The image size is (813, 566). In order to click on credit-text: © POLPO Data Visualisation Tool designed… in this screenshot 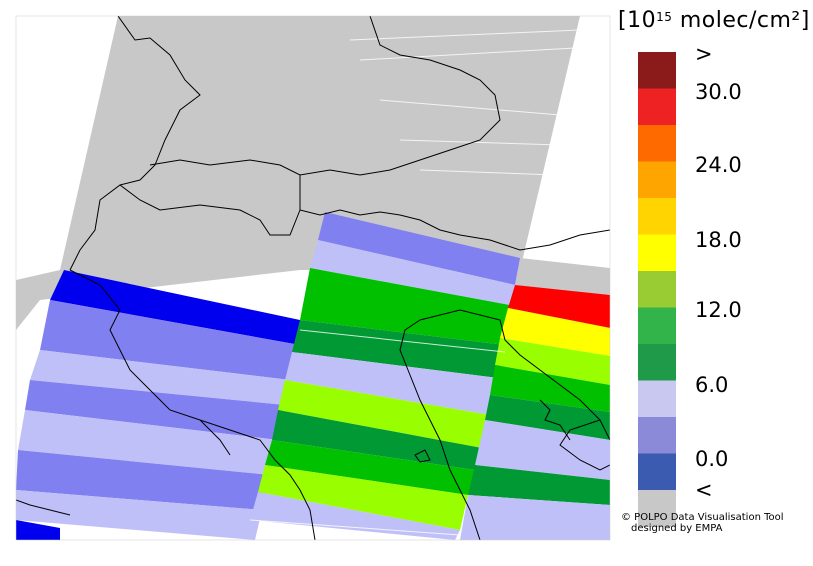, I will do `click(702, 523)`.